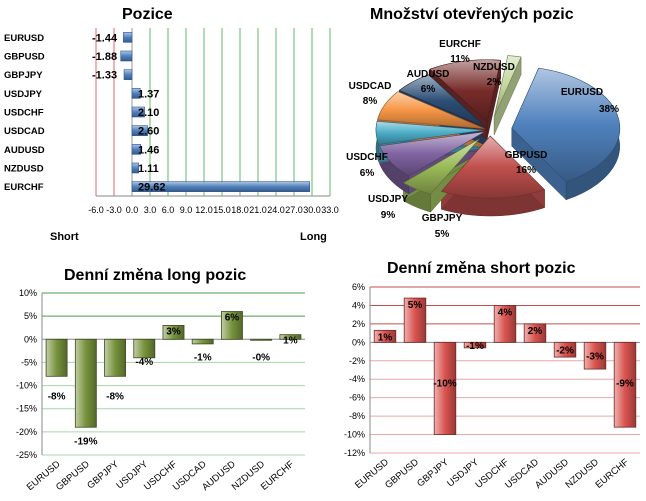  What do you see at coordinates (96, 210) in the screenshot?
I see `x-tick-label: -6.0` at bounding box center [96, 210].